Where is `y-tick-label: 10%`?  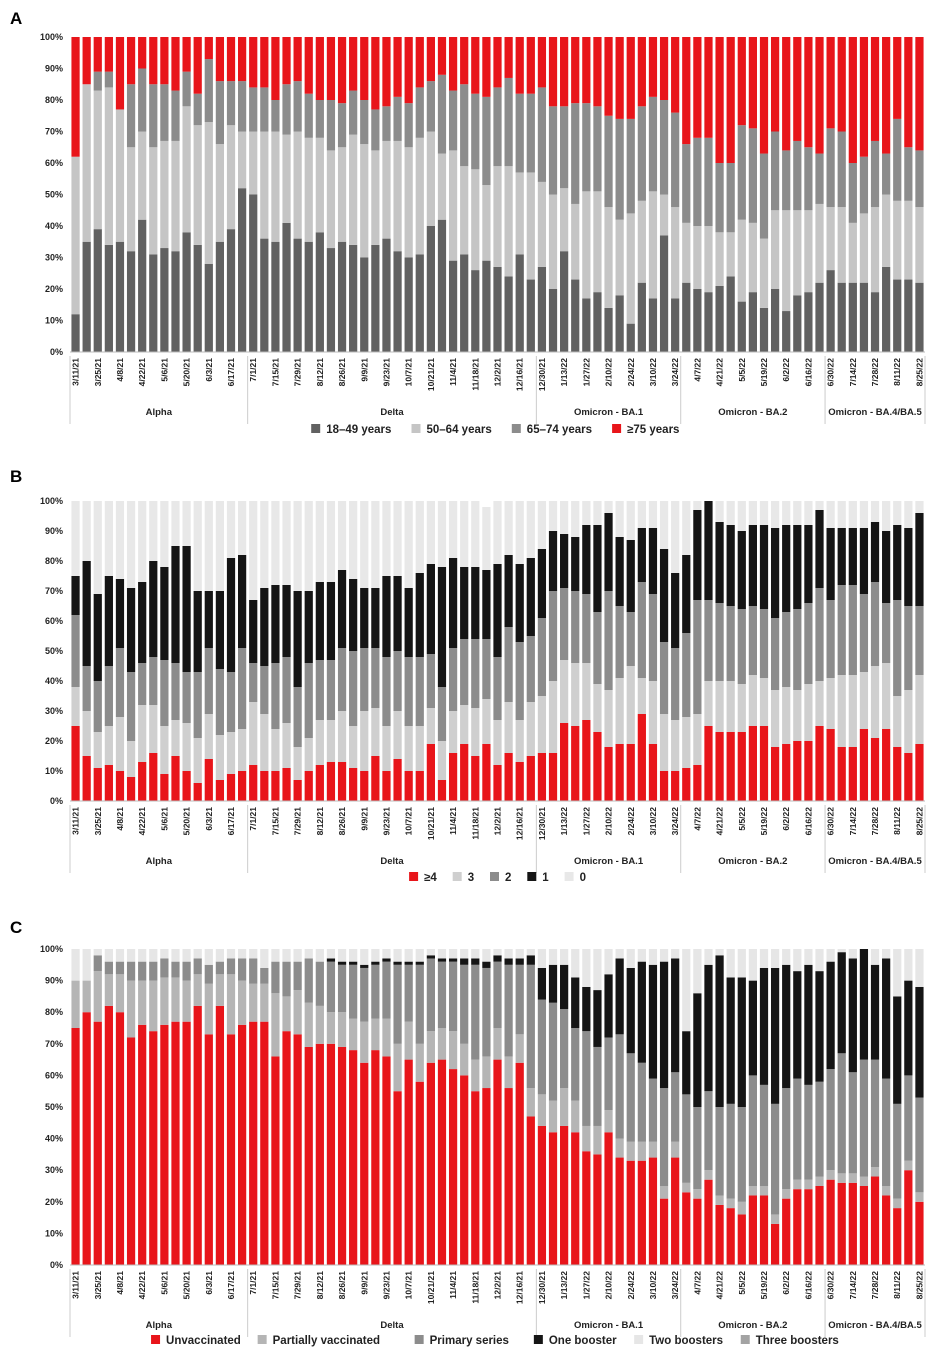
y-tick-label: 10% is located at coordinates (54, 321).